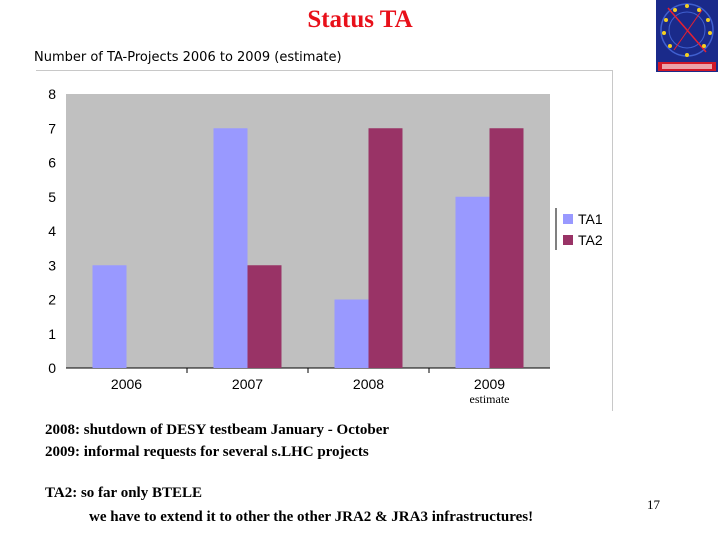 Image resolution: width=720 pixels, height=540 pixels. Describe the element at coordinates (123, 493) in the screenshot. I see `note-ta2: TA2: so far only BTELE` at that location.